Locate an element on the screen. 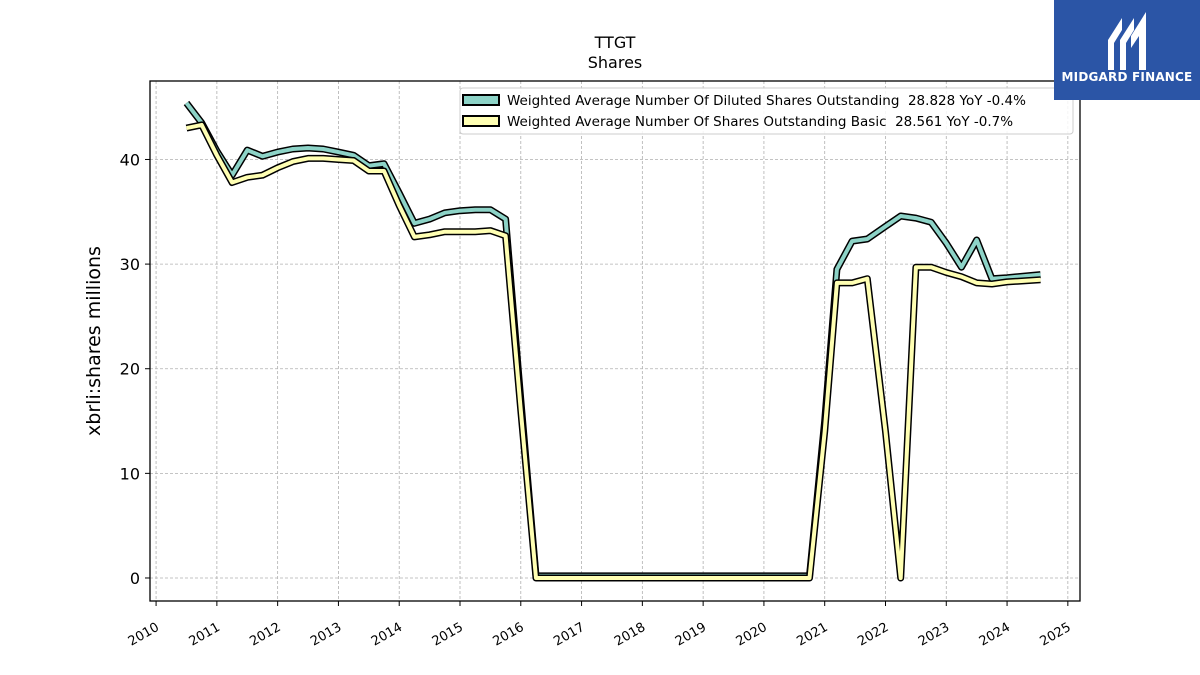 Image resolution: width=1200 pixels, height=675 pixels. y-tick-label: 30 is located at coordinates (130, 264).